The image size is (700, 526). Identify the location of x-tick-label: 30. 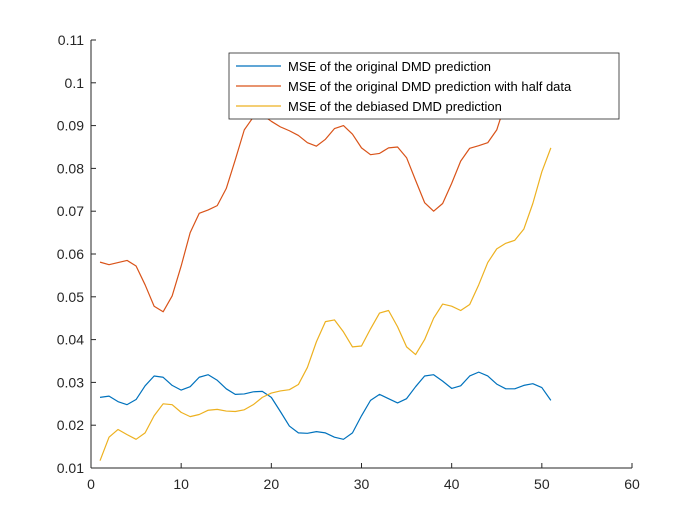
(362, 484).